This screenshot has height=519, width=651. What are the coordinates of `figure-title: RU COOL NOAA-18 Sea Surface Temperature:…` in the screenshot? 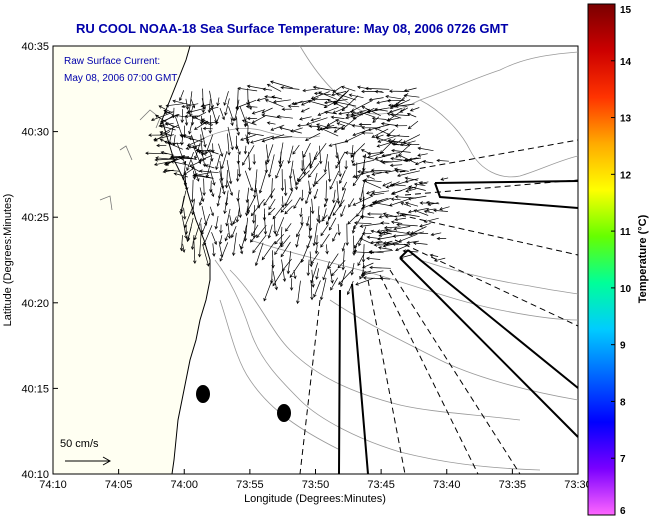 It's located at (292, 28).